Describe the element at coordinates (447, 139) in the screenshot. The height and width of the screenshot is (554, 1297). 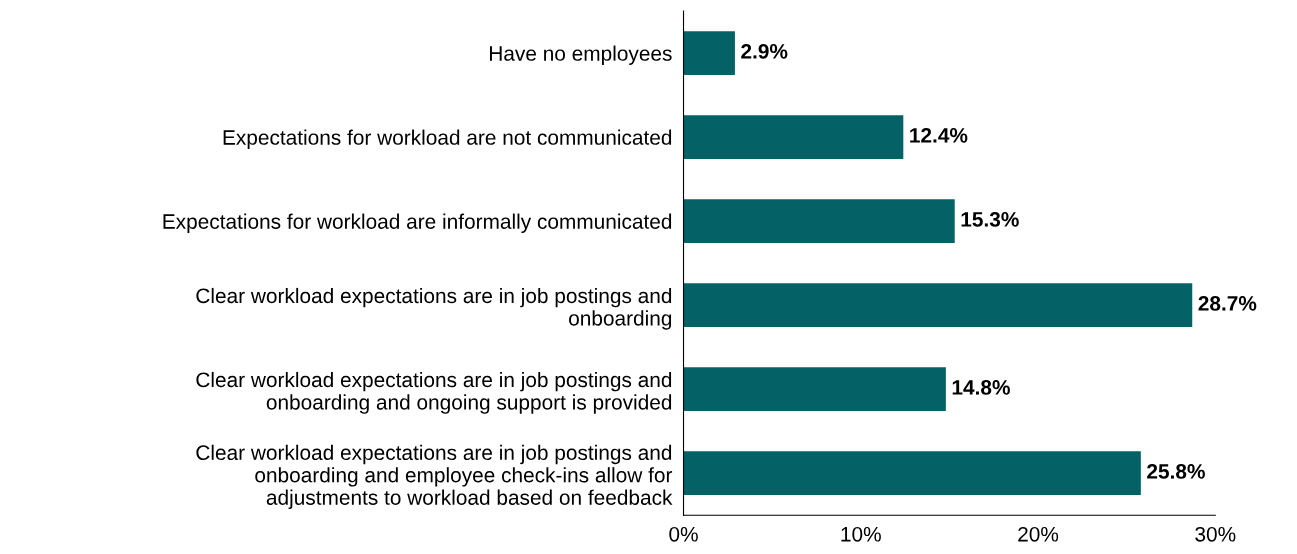
I see `y-tick-label: Expectations for workload are not communicated` at that location.